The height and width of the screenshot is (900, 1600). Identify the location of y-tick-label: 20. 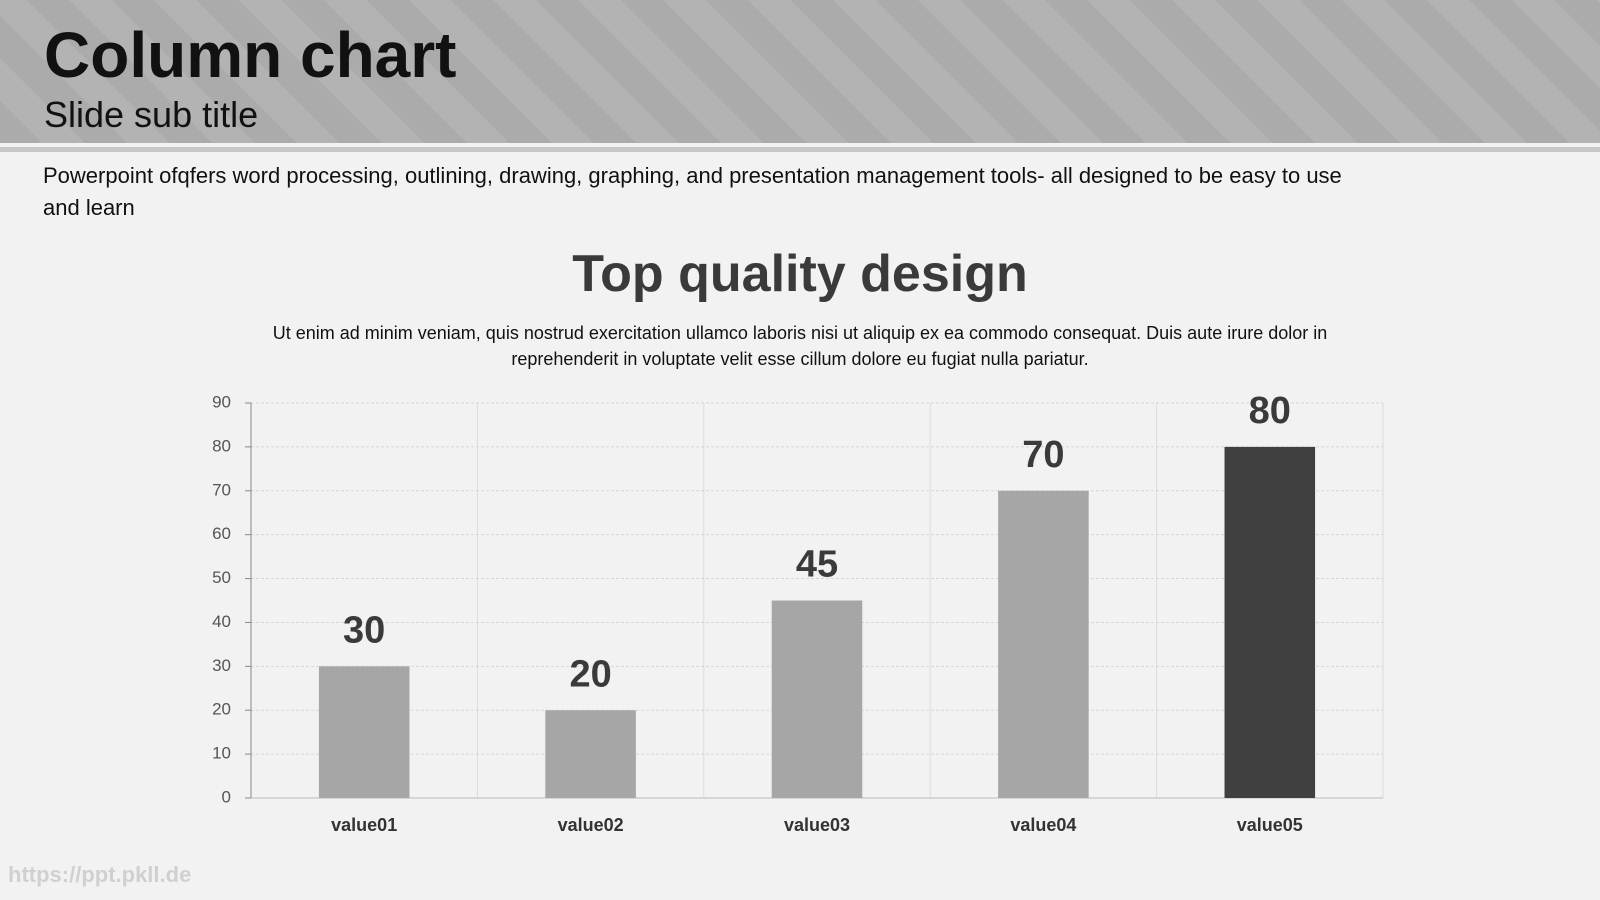
(221, 709).